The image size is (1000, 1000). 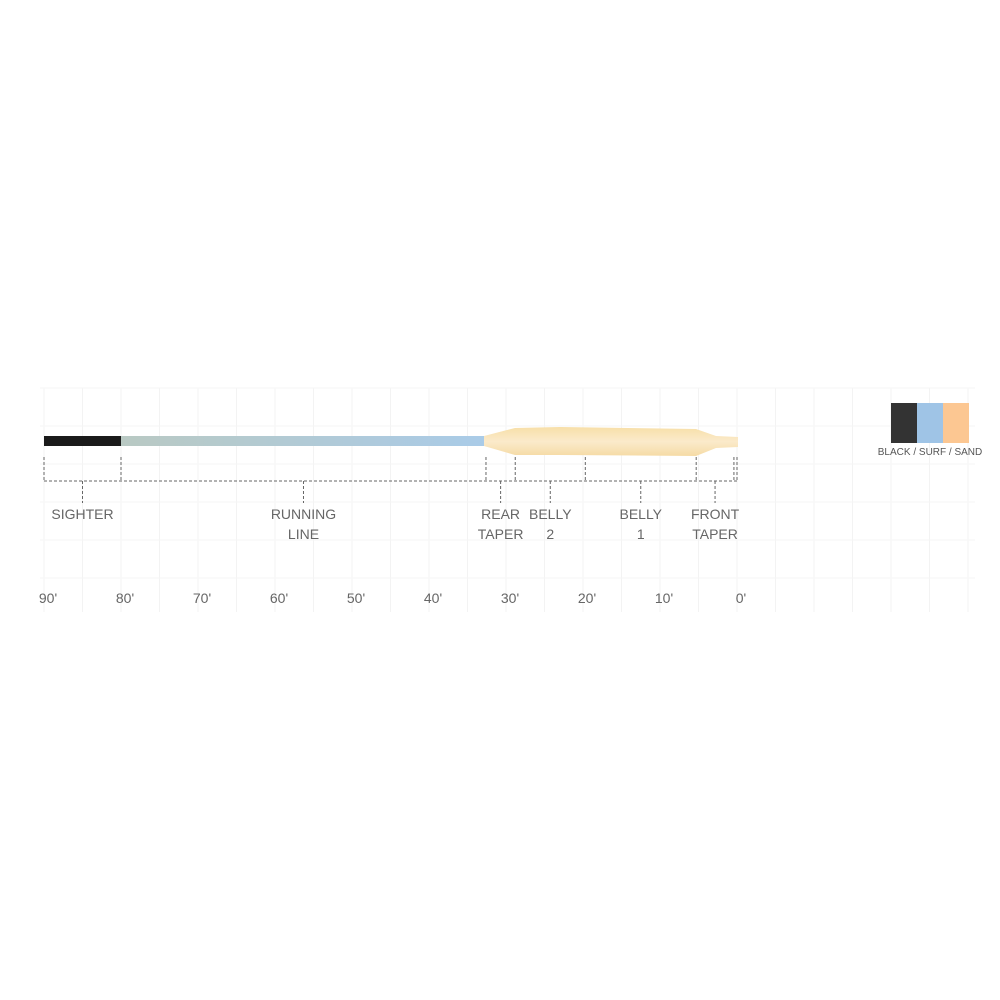 I want to click on section-label-line1: REAR, so click(x=501, y=514).